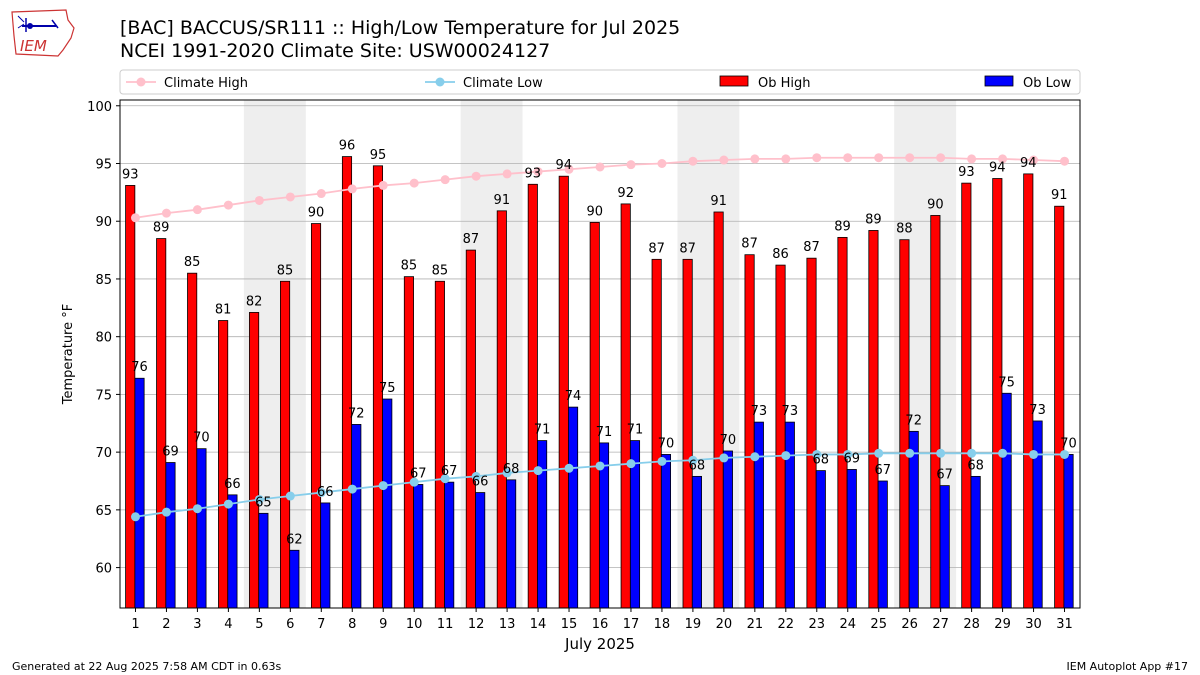 This screenshot has width=1200, height=675. What do you see at coordinates (290, 624) in the screenshot?
I see `x-tick-label: 6` at bounding box center [290, 624].